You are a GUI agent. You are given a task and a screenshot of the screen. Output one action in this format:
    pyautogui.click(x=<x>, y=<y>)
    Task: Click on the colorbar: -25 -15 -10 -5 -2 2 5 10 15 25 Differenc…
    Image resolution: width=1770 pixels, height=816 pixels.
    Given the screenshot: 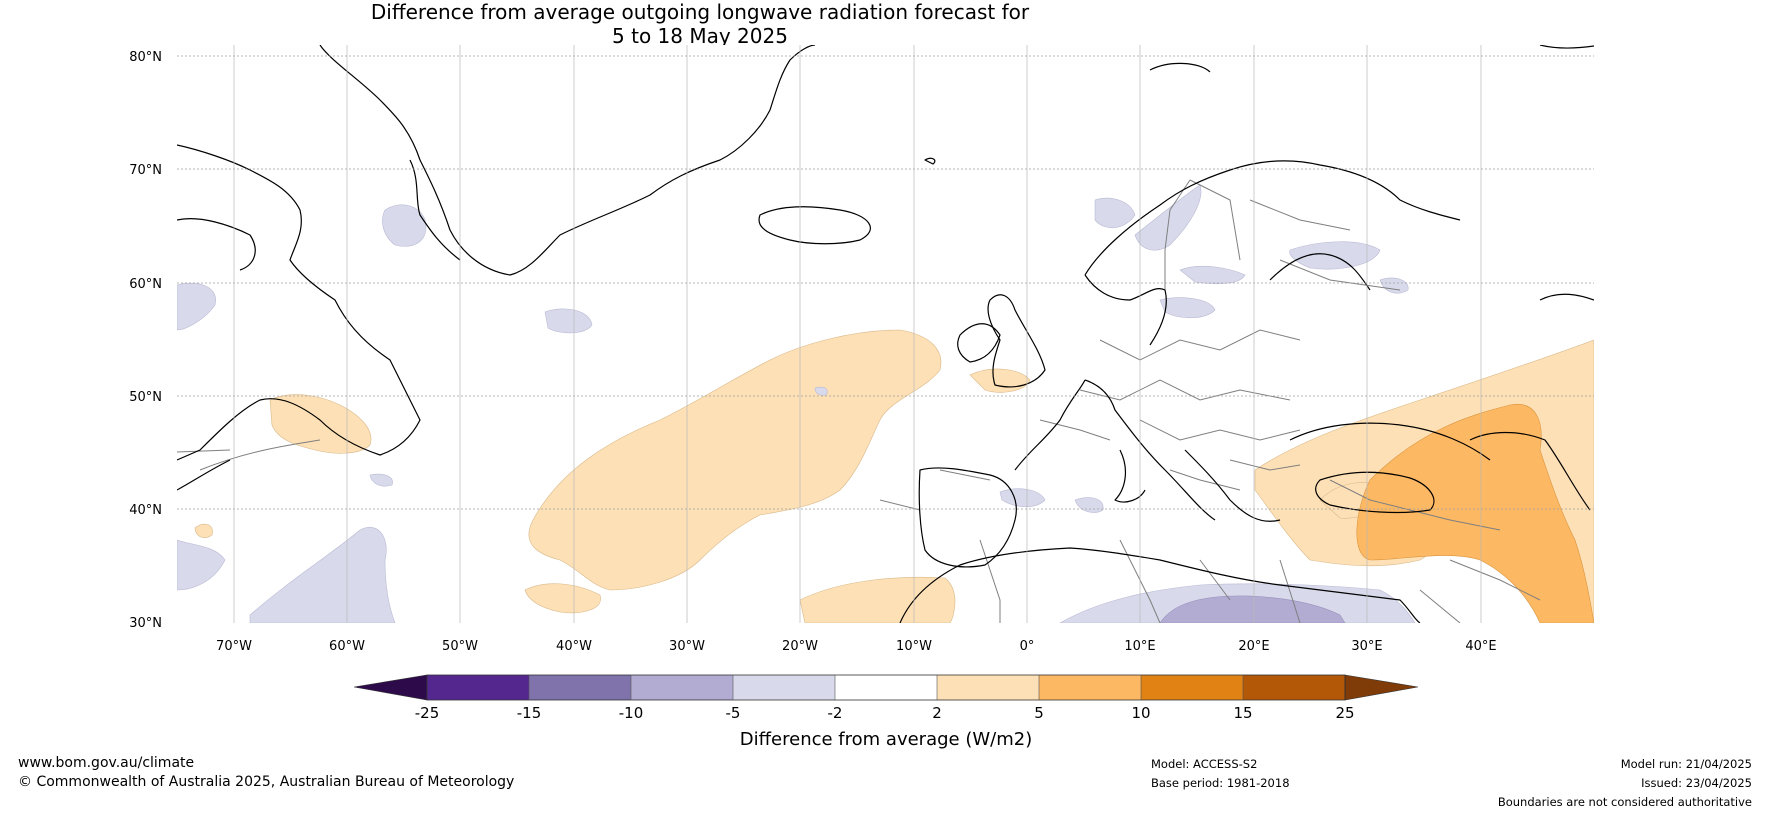 What is the action you would take?
    pyautogui.click(x=886, y=712)
    